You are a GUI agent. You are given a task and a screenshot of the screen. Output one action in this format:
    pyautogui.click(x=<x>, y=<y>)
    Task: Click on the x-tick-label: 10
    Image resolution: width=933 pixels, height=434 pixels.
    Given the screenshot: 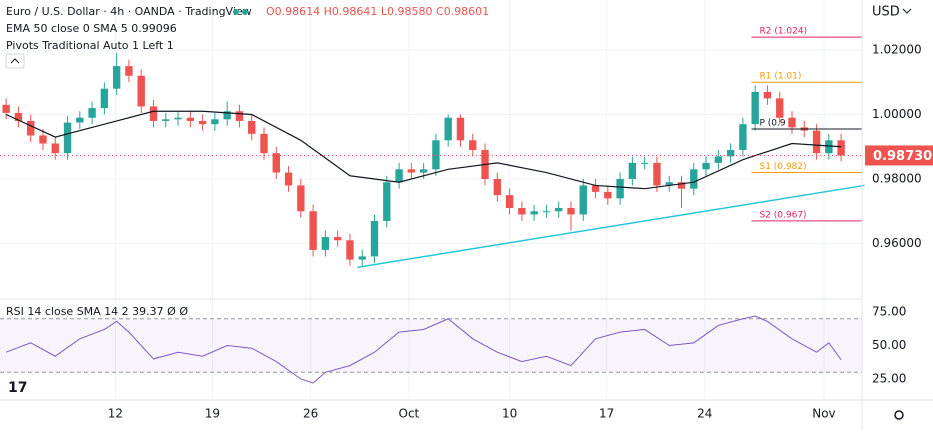 What is the action you would take?
    pyautogui.click(x=509, y=414)
    